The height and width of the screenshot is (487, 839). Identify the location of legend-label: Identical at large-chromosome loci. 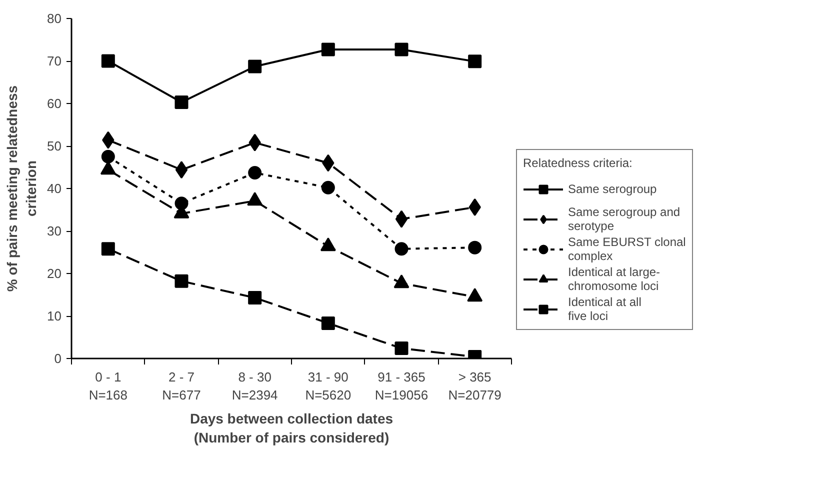
(614, 279).